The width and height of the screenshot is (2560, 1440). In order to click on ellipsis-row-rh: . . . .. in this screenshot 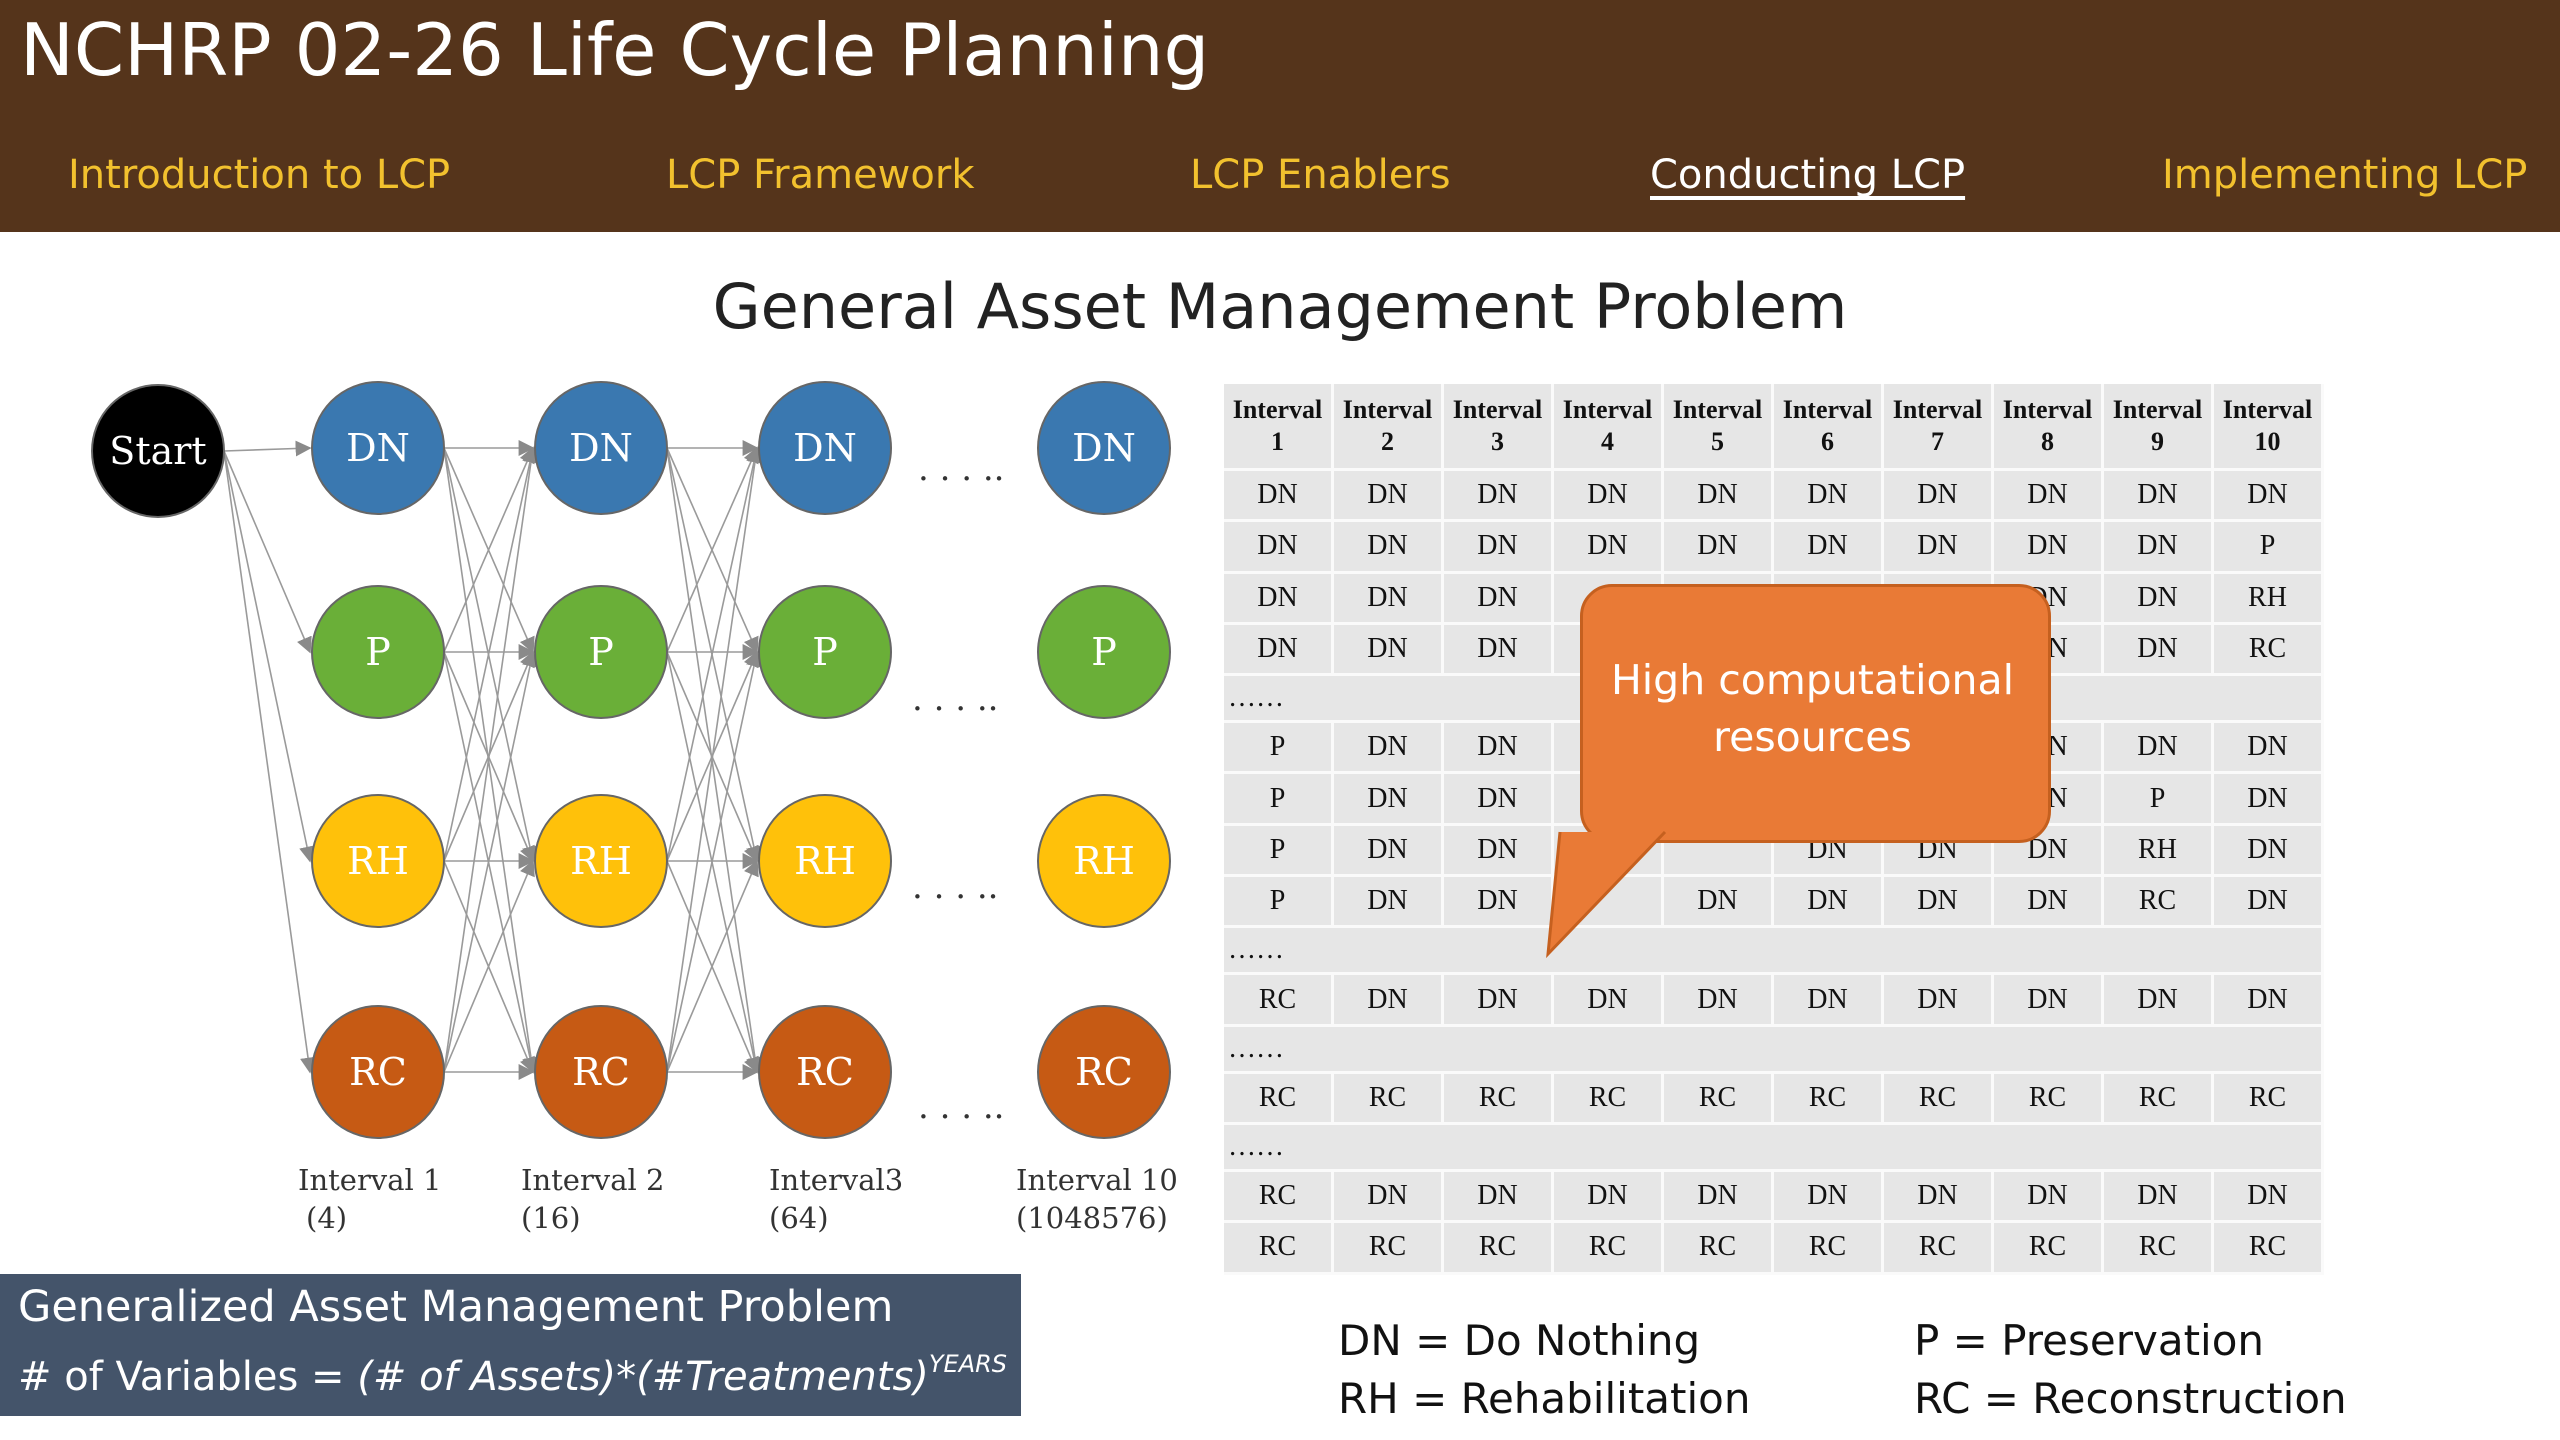, I will do `click(955, 887)`.